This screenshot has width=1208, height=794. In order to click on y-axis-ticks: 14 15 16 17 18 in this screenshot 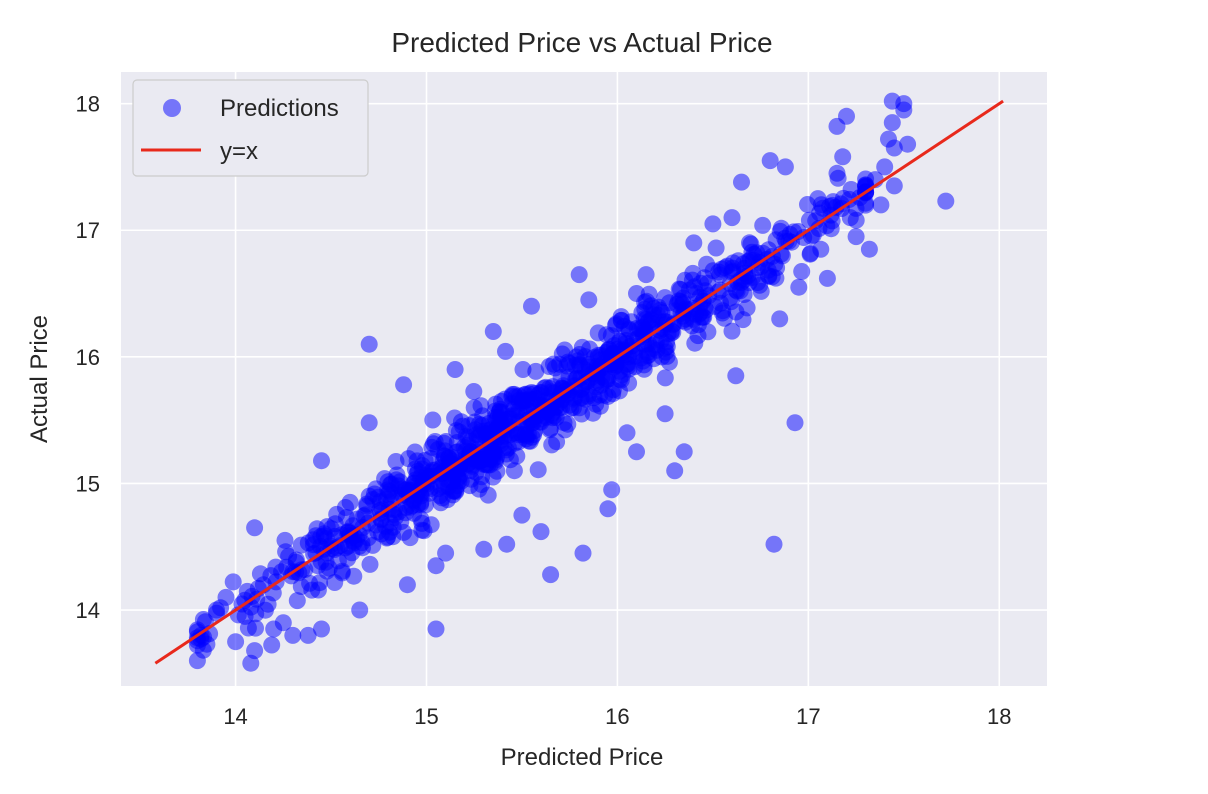, I will do `click(88, 357)`.